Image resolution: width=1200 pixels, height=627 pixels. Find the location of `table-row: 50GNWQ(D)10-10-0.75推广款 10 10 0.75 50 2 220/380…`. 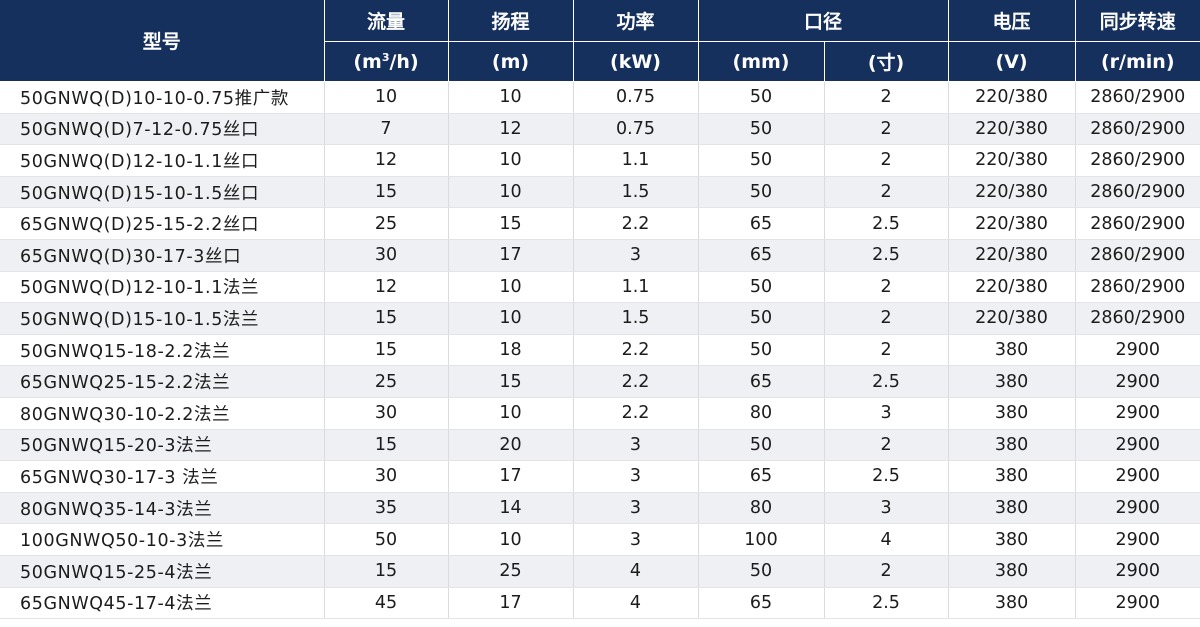

table-row: 50GNWQ(D)10-10-0.75推广款 10 10 0.75 50 2 220/380… is located at coordinates (600, 97).